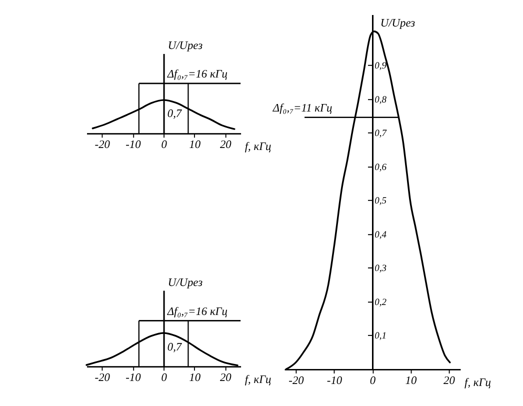 This screenshot has width=523, height=406. I want to click on y-tick-label: 0,5, so click(380, 201).